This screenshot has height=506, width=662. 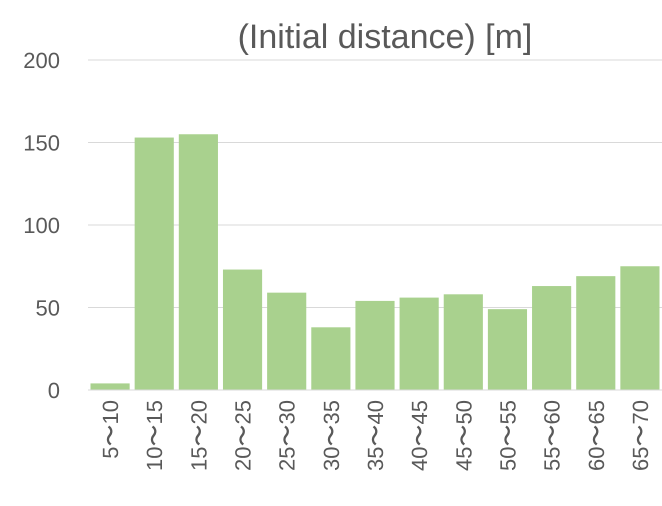 What do you see at coordinates (41, 143) in the screenshot?
I see `y-tick-label: 150` at bounding box center [41, 143].